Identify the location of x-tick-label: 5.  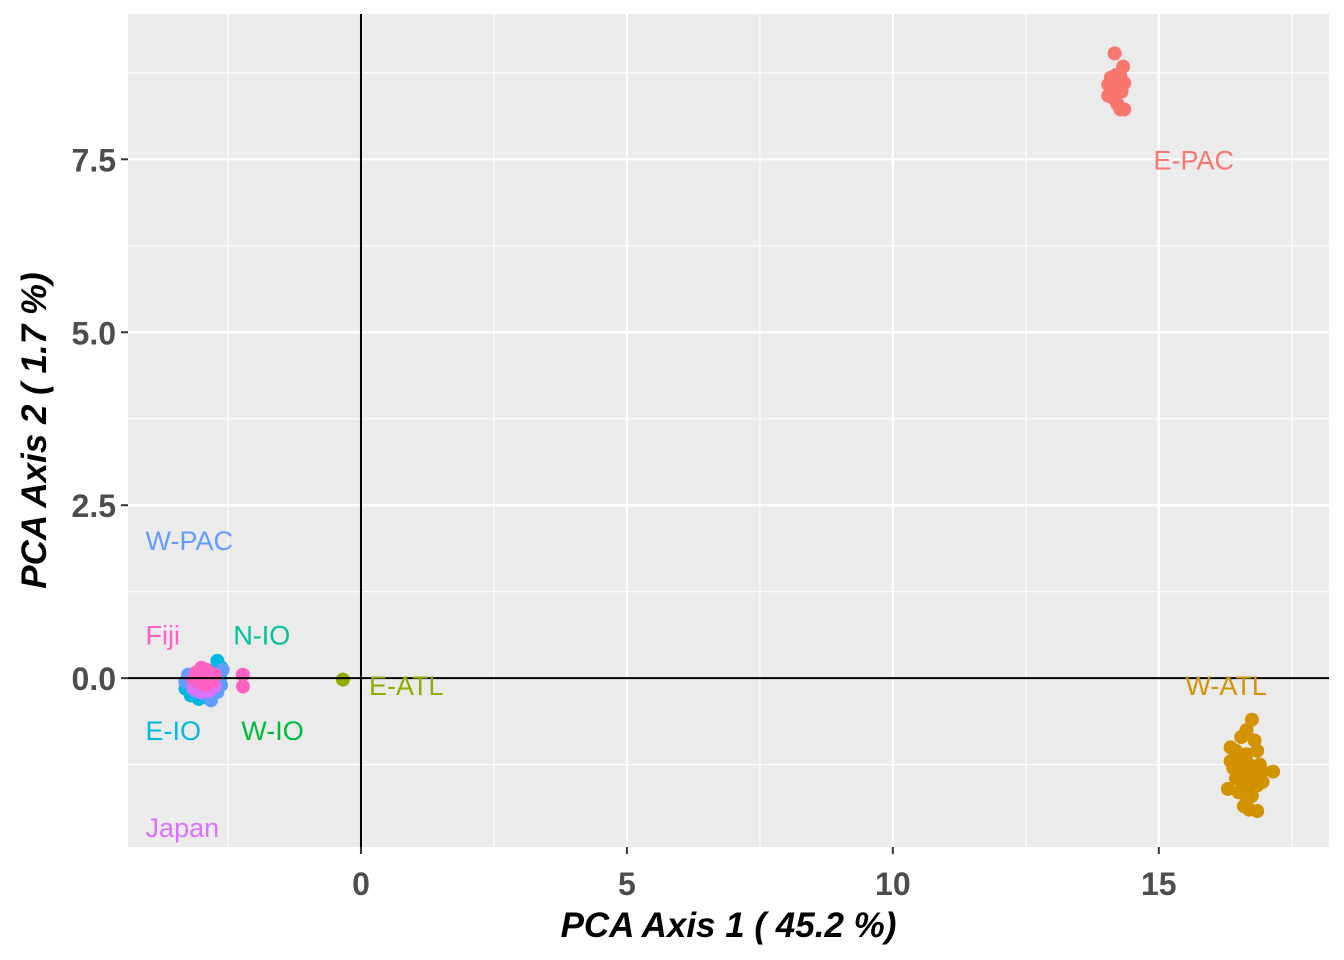
(627, 884).